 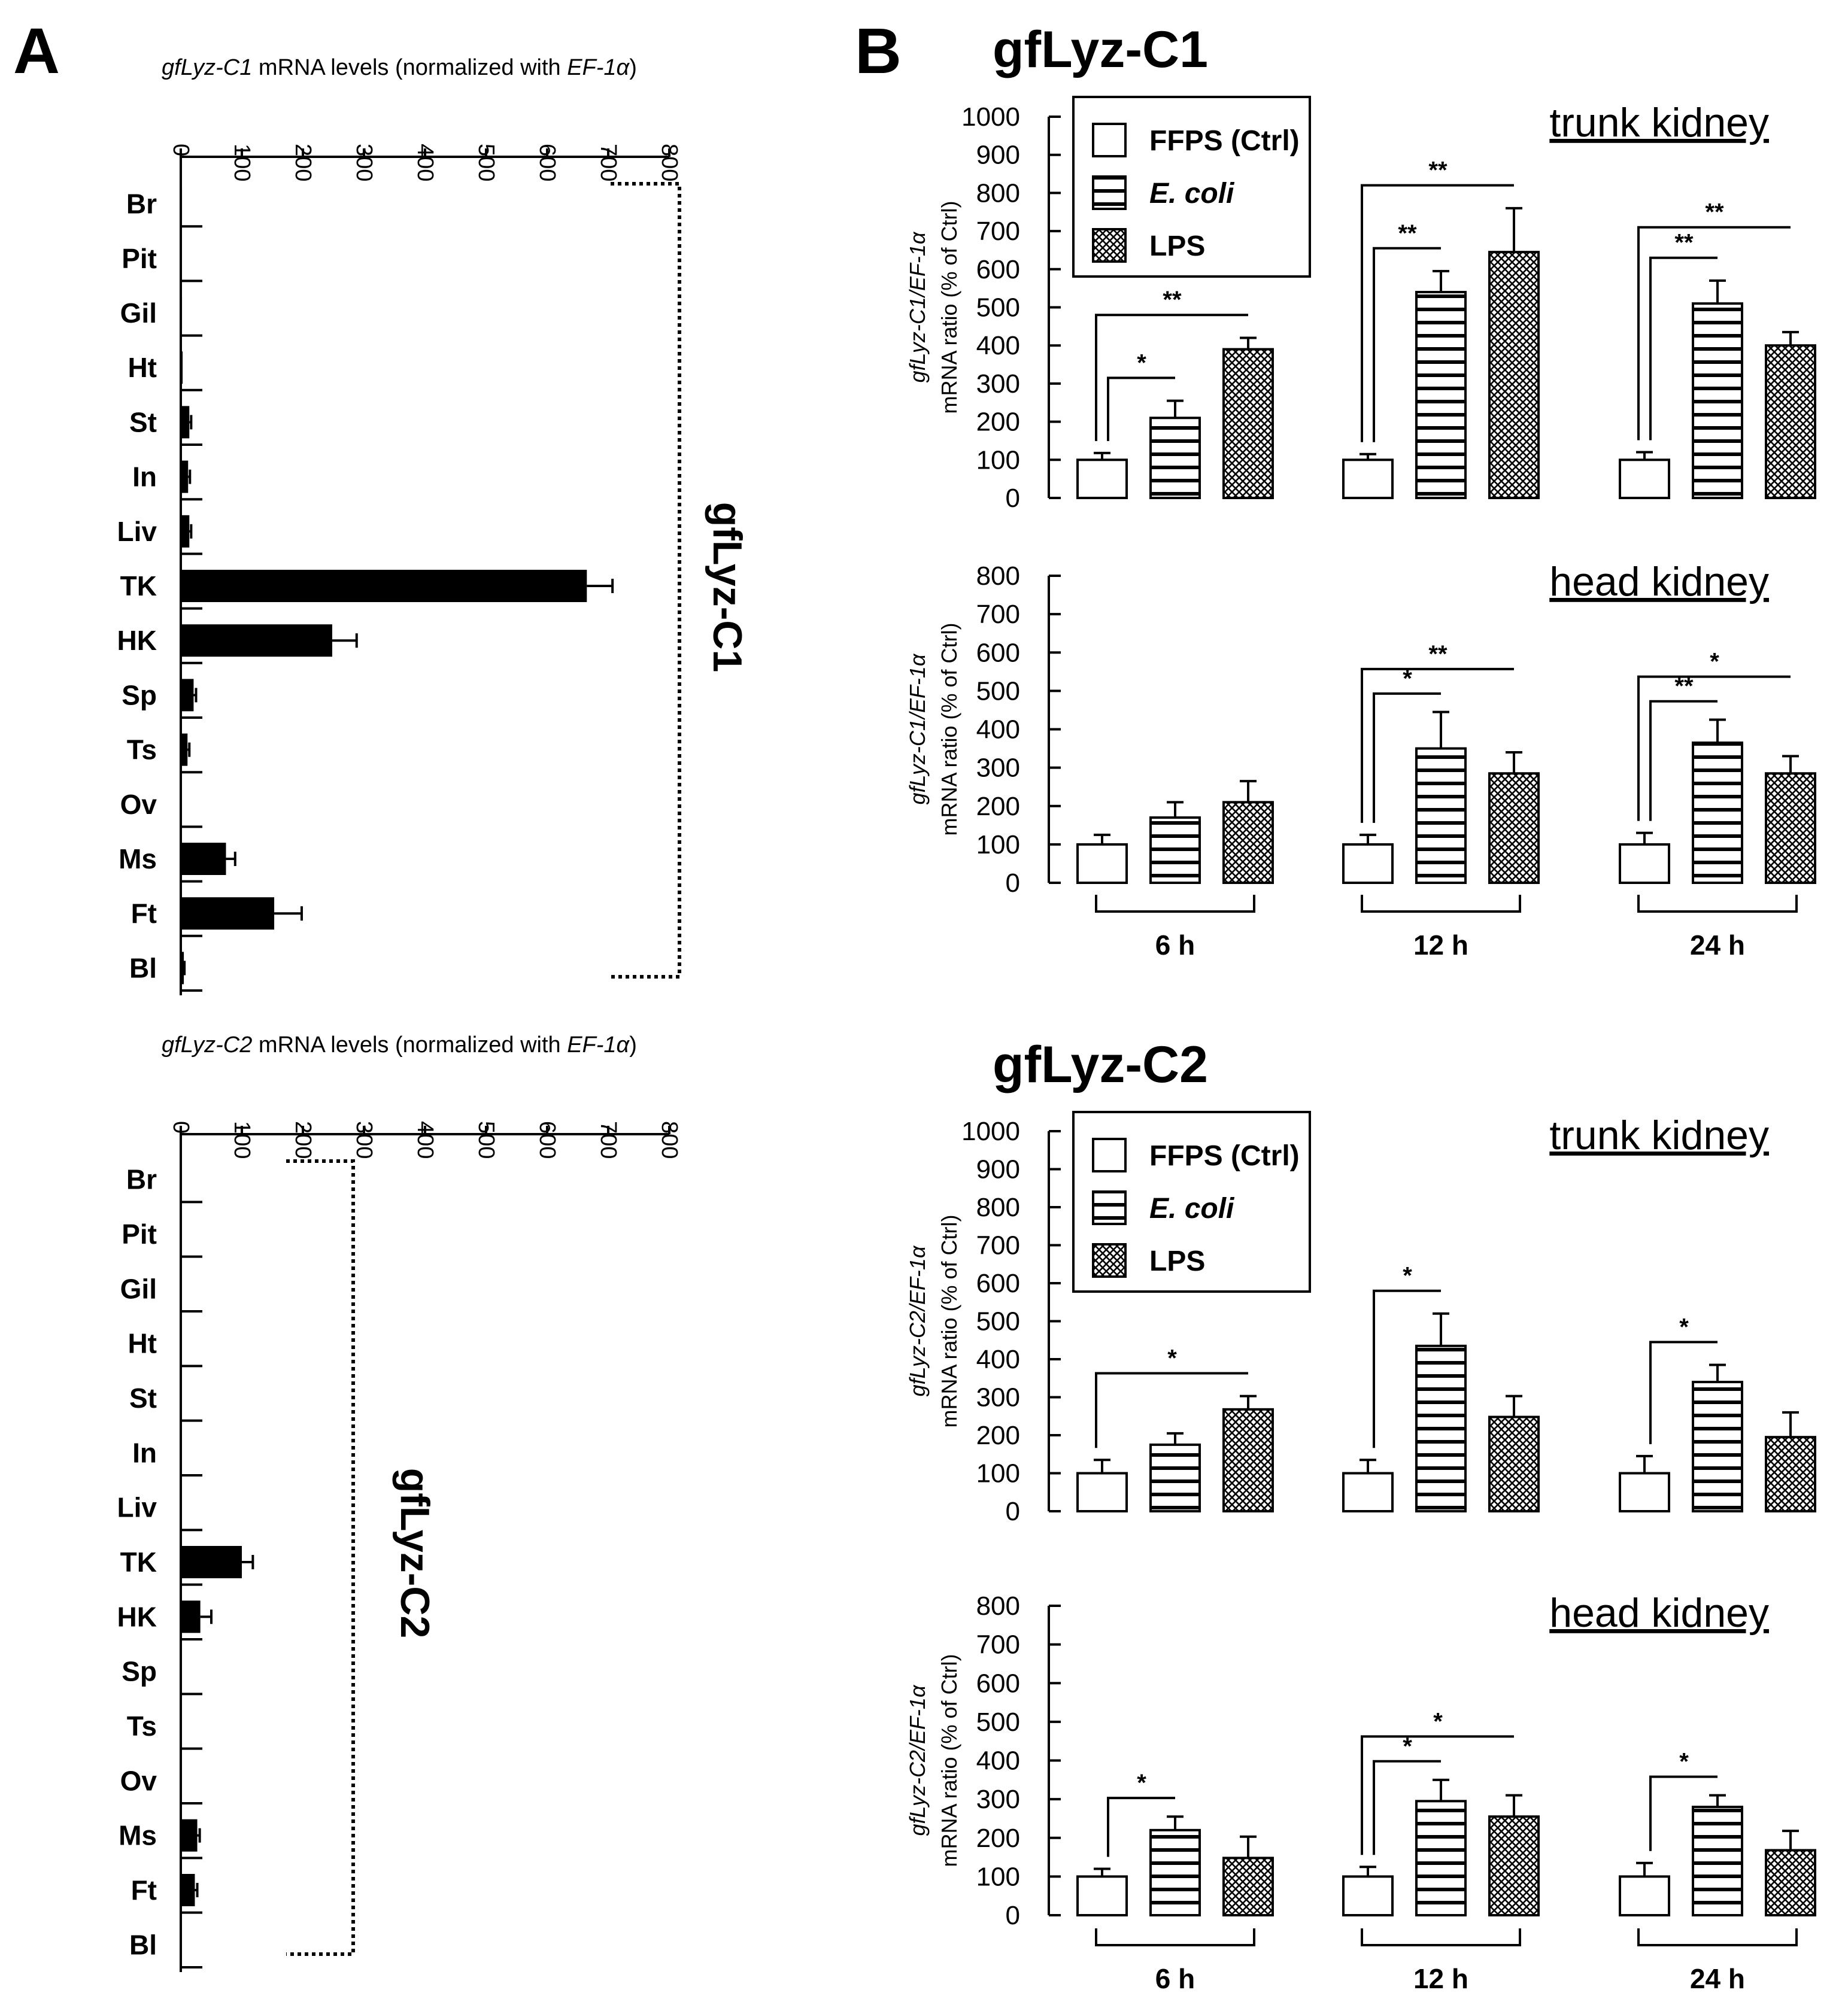 What do you see at coordinates (207, 67) in the screenshot?
I see `axis-title-gene: gfLyz-C1` at bounding box center [207, 67].